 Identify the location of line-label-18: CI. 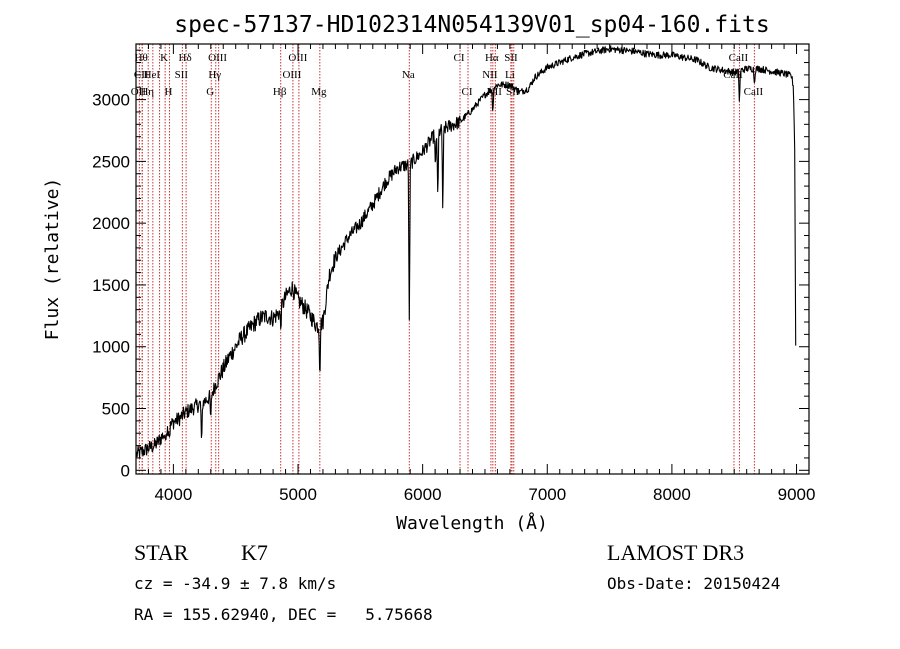
(459, 58).